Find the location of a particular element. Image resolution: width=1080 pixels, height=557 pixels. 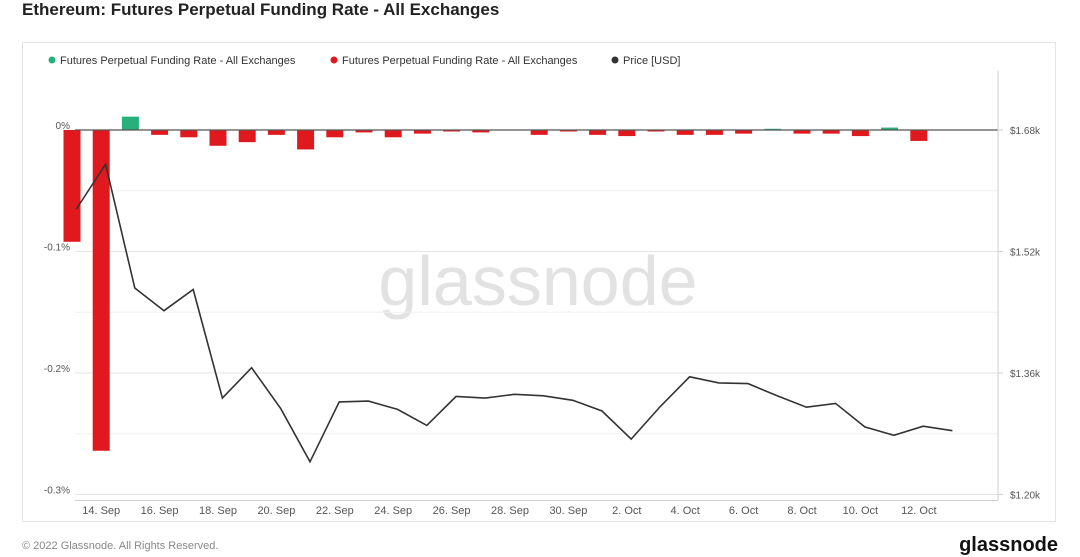

x-tick-label: 26. Sep is located at coordinates (452, 511).